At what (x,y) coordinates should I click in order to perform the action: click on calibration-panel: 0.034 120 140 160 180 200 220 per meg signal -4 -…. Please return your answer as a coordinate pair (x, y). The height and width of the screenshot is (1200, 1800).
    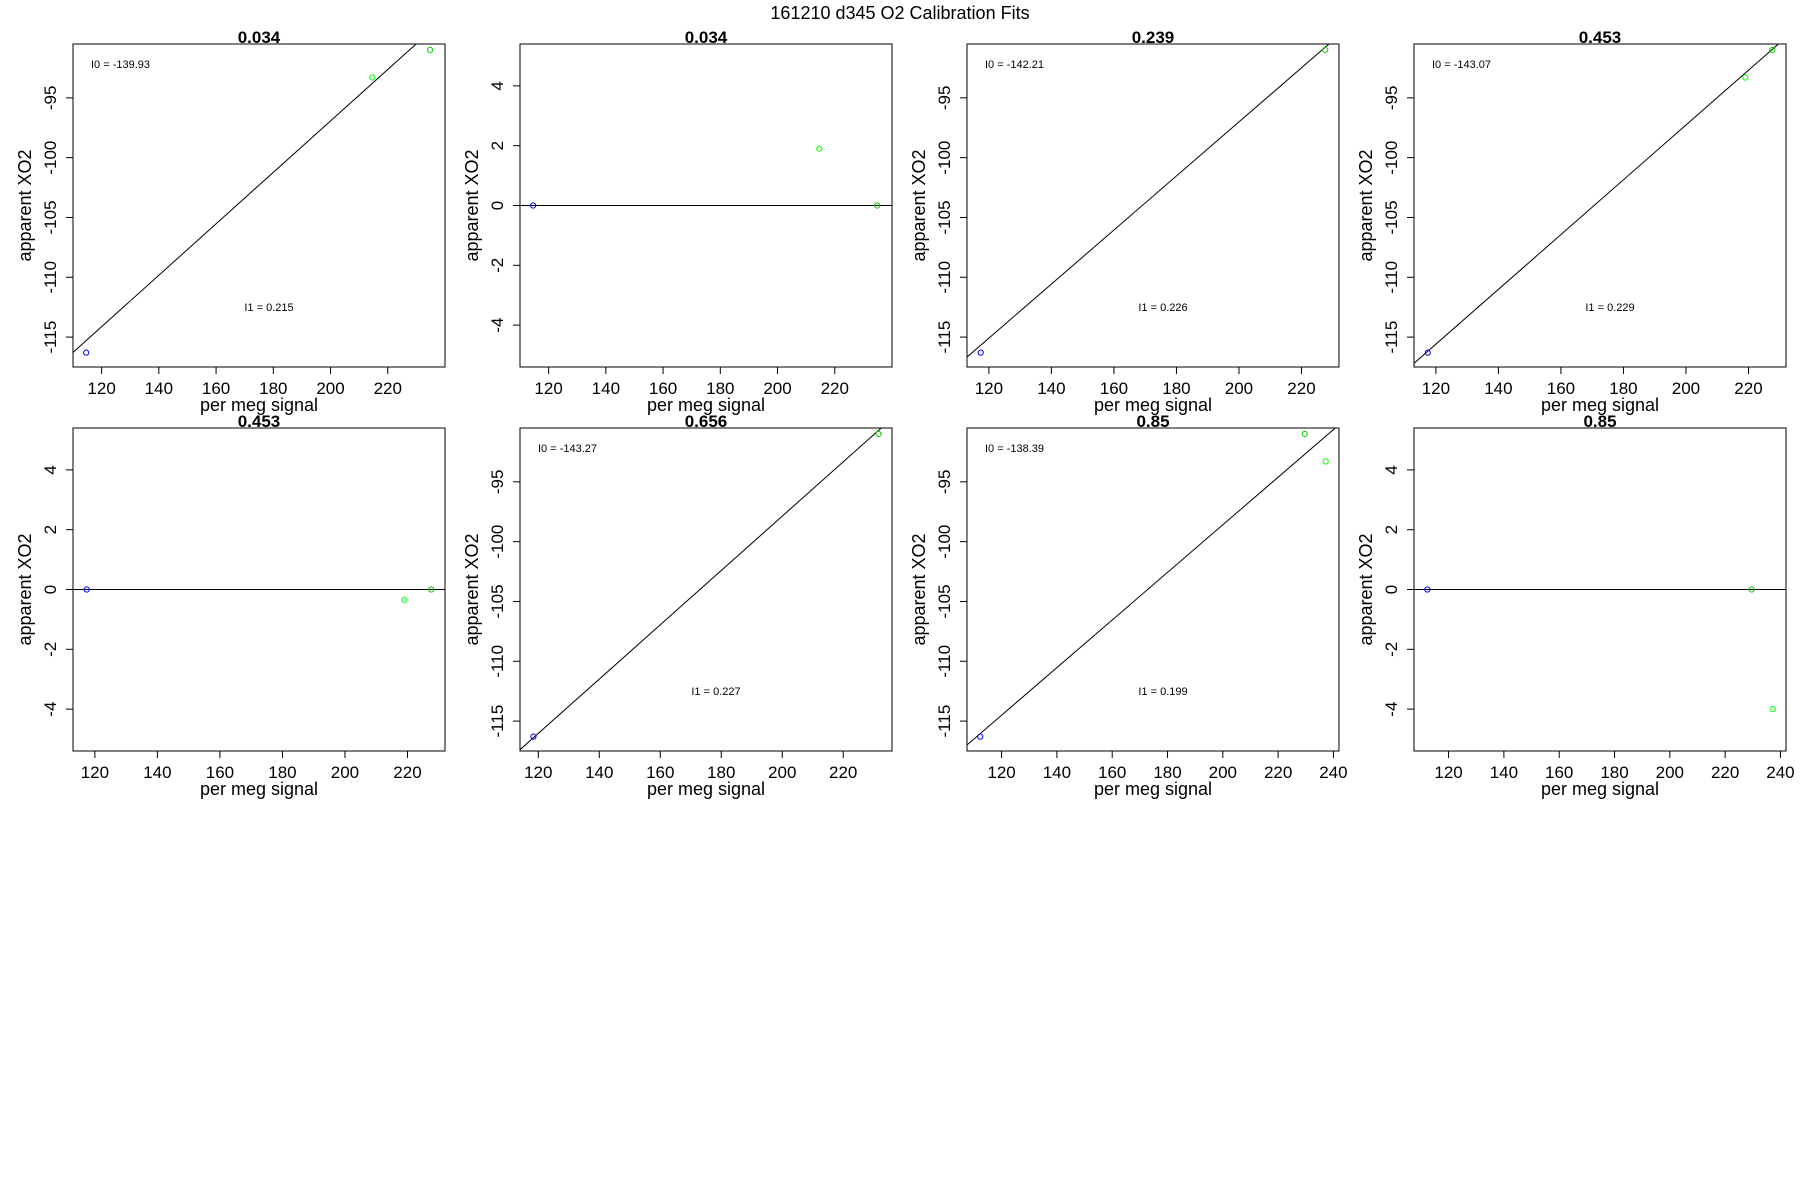
    Looking at the image, I should click on (677, 221).